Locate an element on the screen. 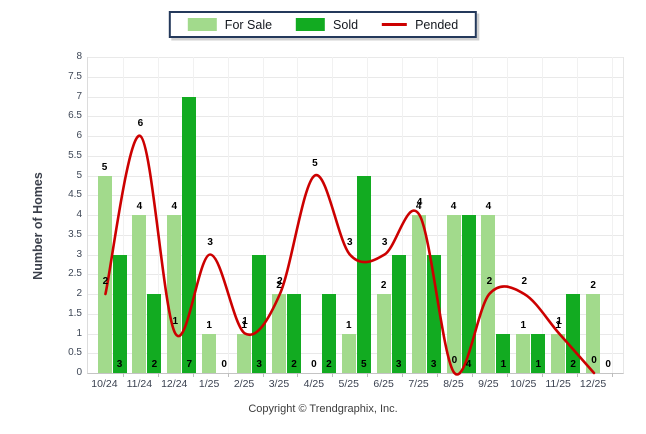 This screenshot has height=434, width=646. for-sale-value-label: 2 is located at coordinates (383, 285).